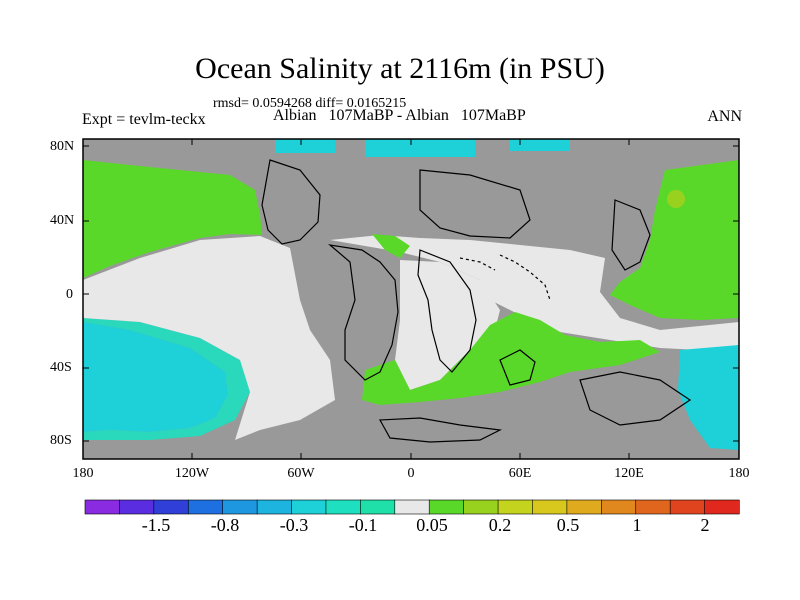 The height and width of the screenshot is (600, 800). I want to click on atlantic-neutral-region, so click(447, 325).